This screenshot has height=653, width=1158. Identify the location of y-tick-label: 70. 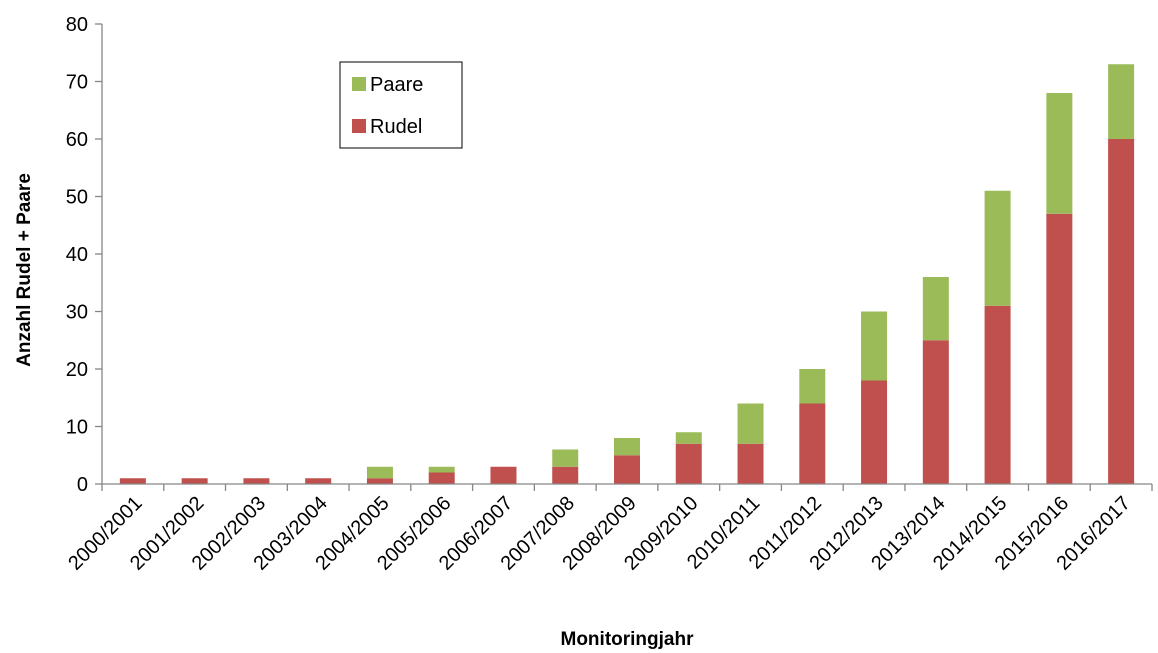
(77, 83).